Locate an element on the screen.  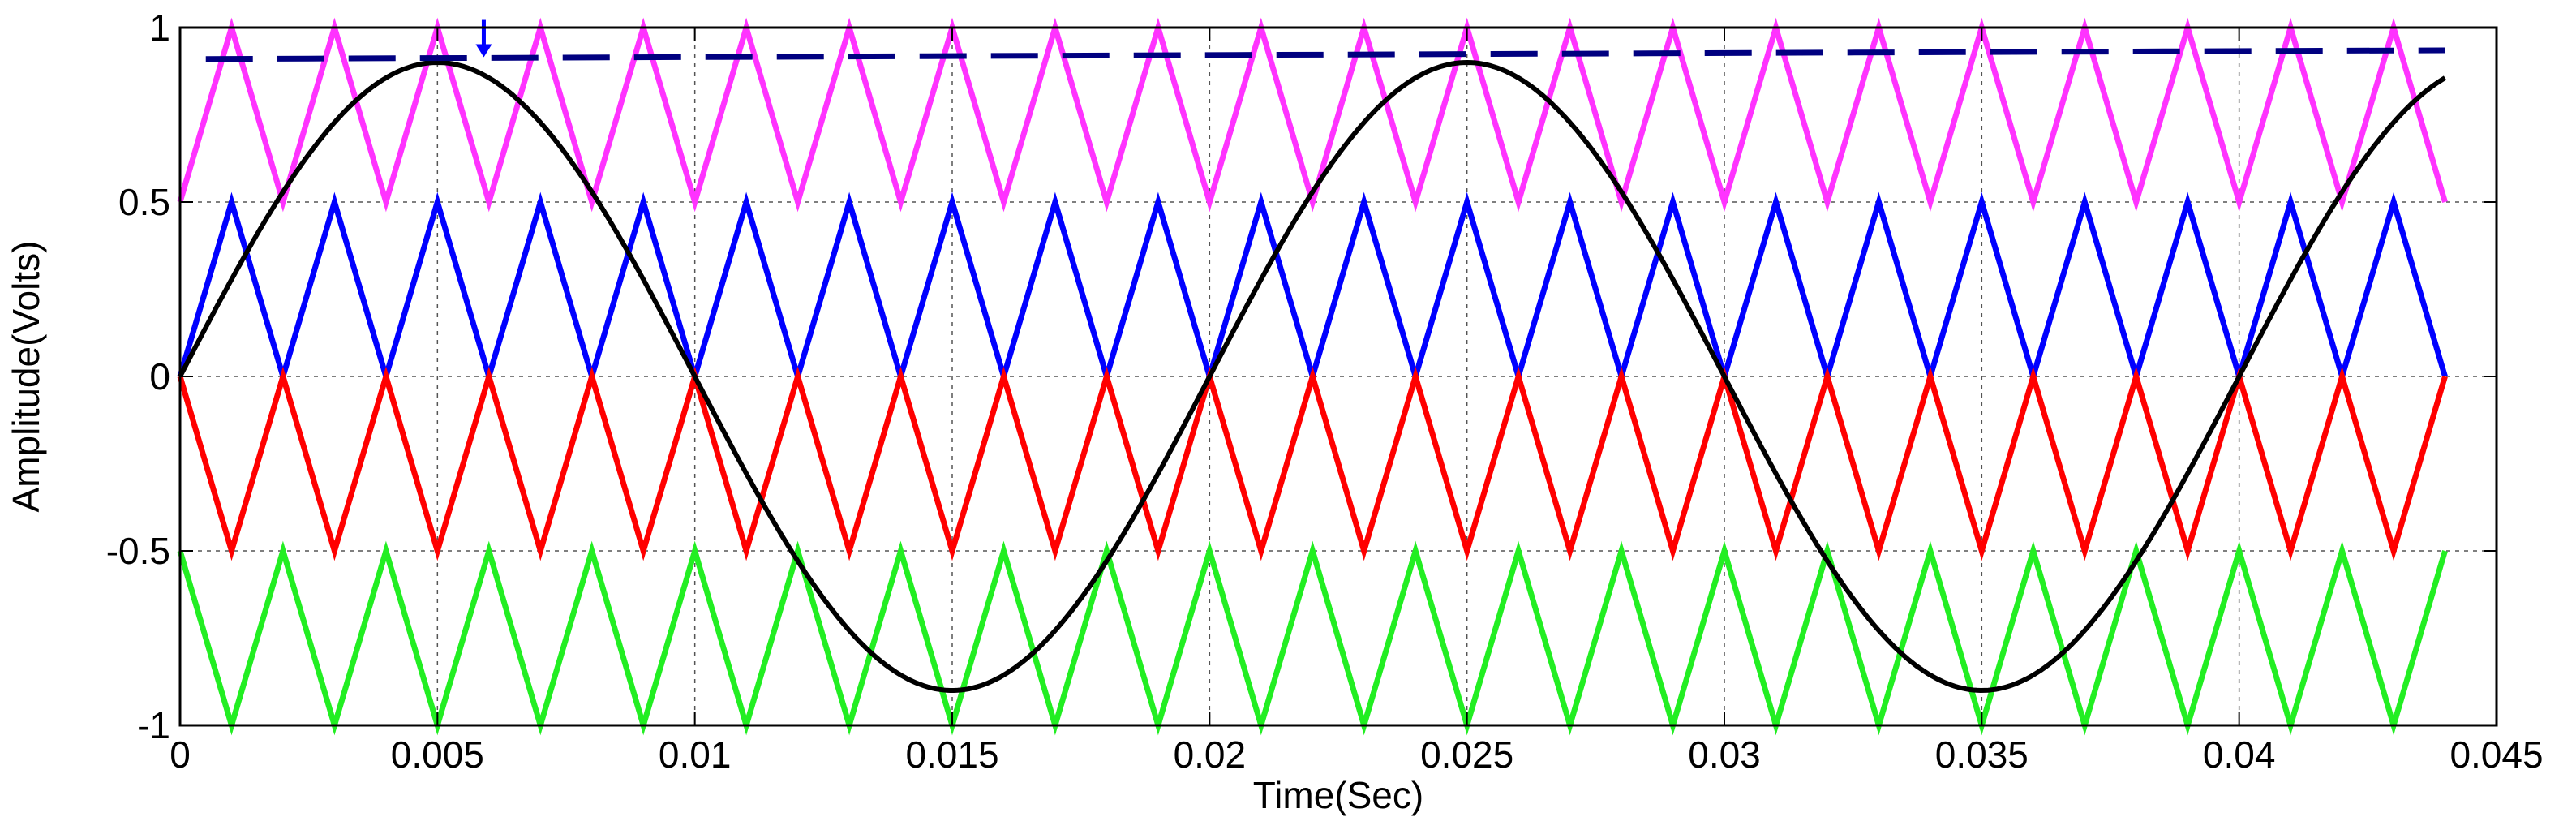
x-tick-label: 0.04 is located at coordinates (2239, 754).